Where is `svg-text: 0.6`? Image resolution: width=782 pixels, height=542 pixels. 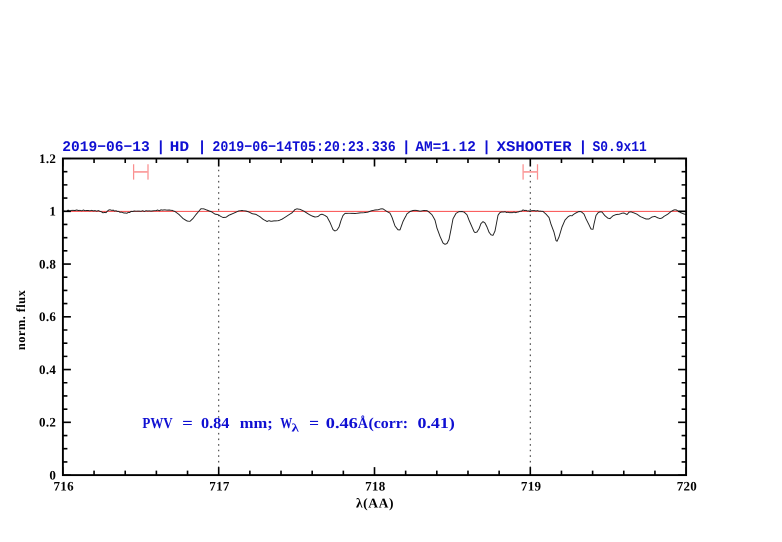 svg-text: 0.6 is located at coordinates (47, 316).